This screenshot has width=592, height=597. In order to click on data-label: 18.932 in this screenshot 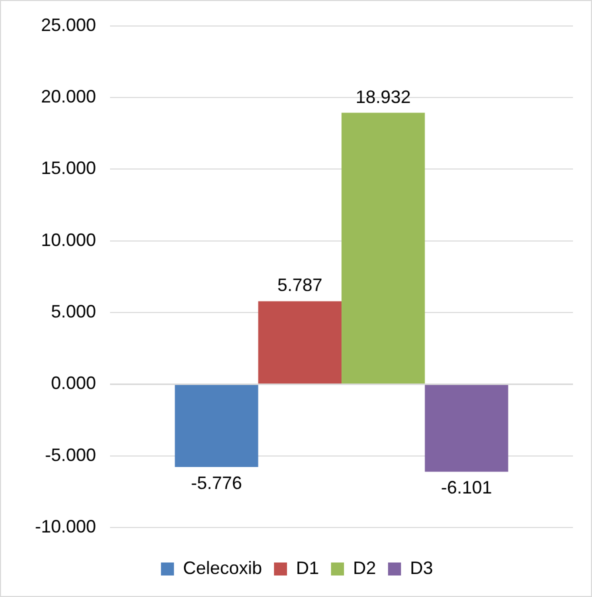, I will do `click(383, 96)`.